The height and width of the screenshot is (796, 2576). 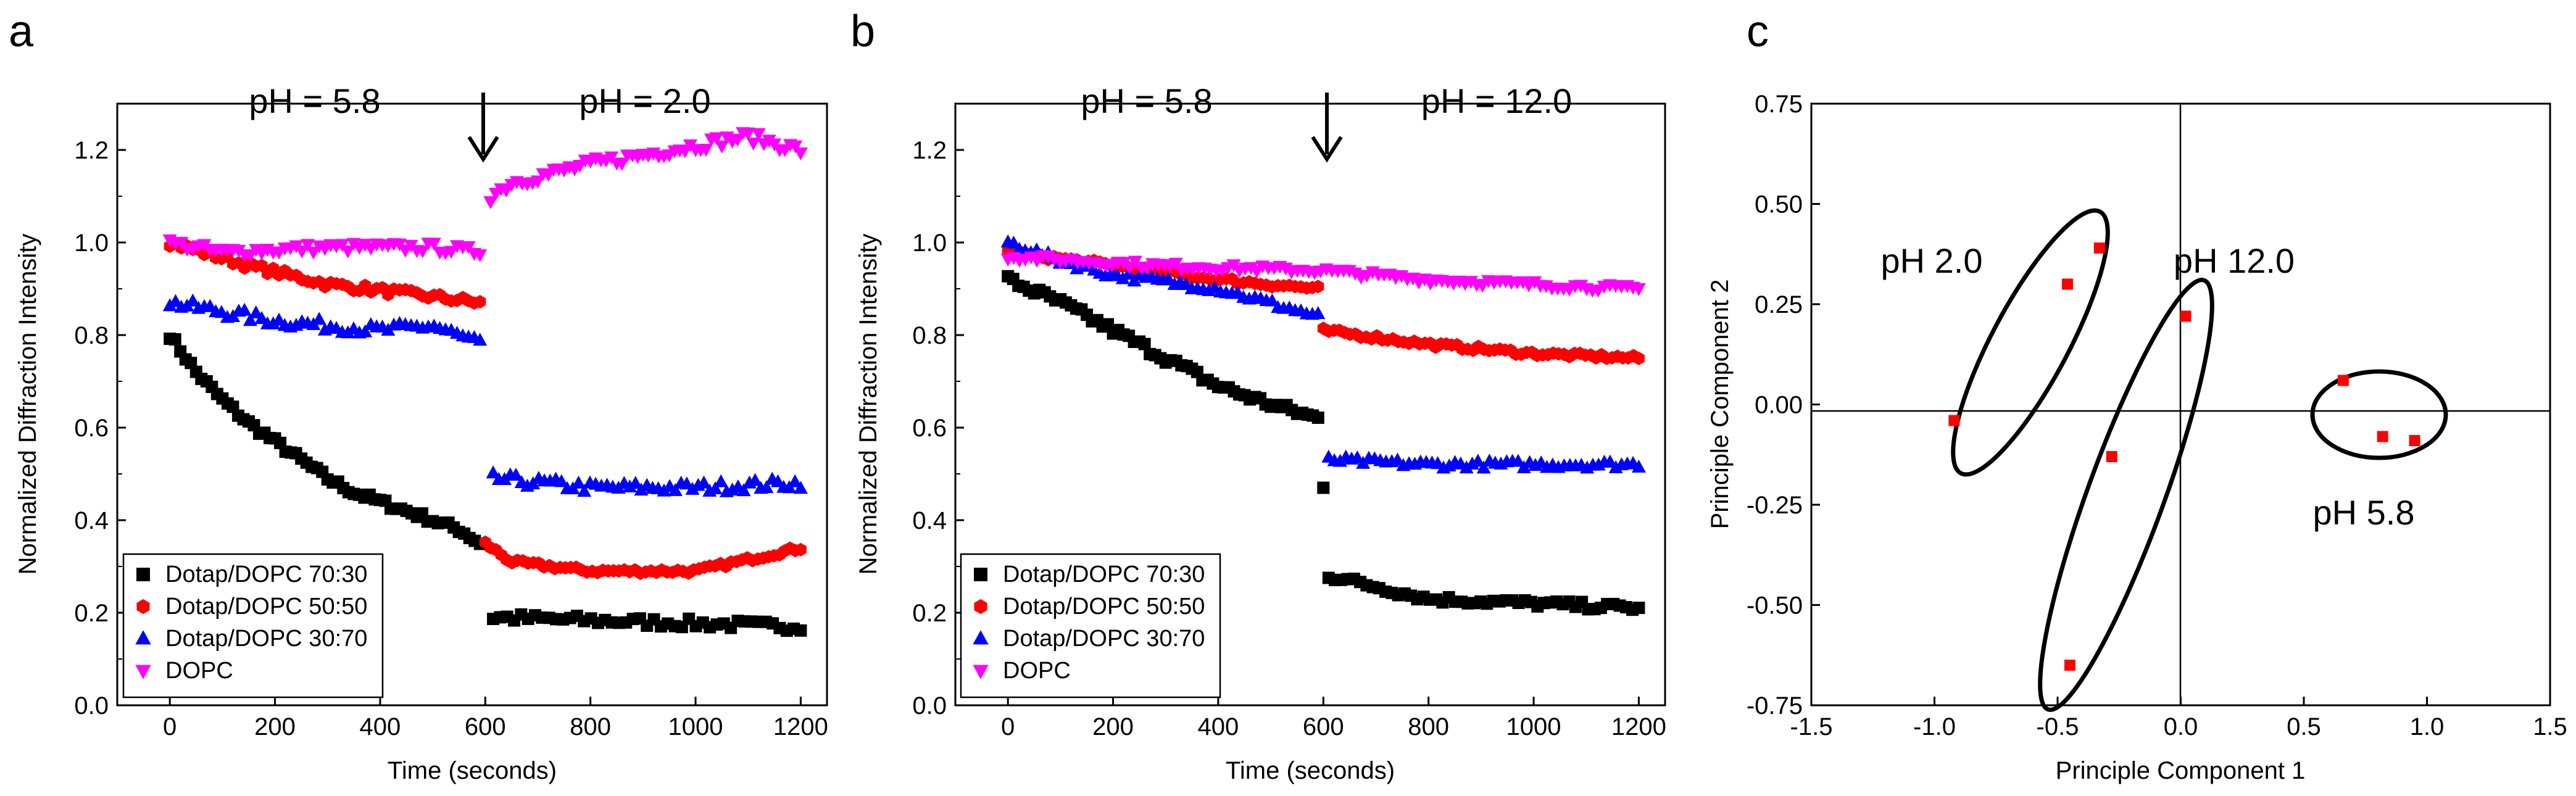 I want to click on legend-entry-b-2: Dotap/DOPC 50:50, so click(x=1104, y=607).